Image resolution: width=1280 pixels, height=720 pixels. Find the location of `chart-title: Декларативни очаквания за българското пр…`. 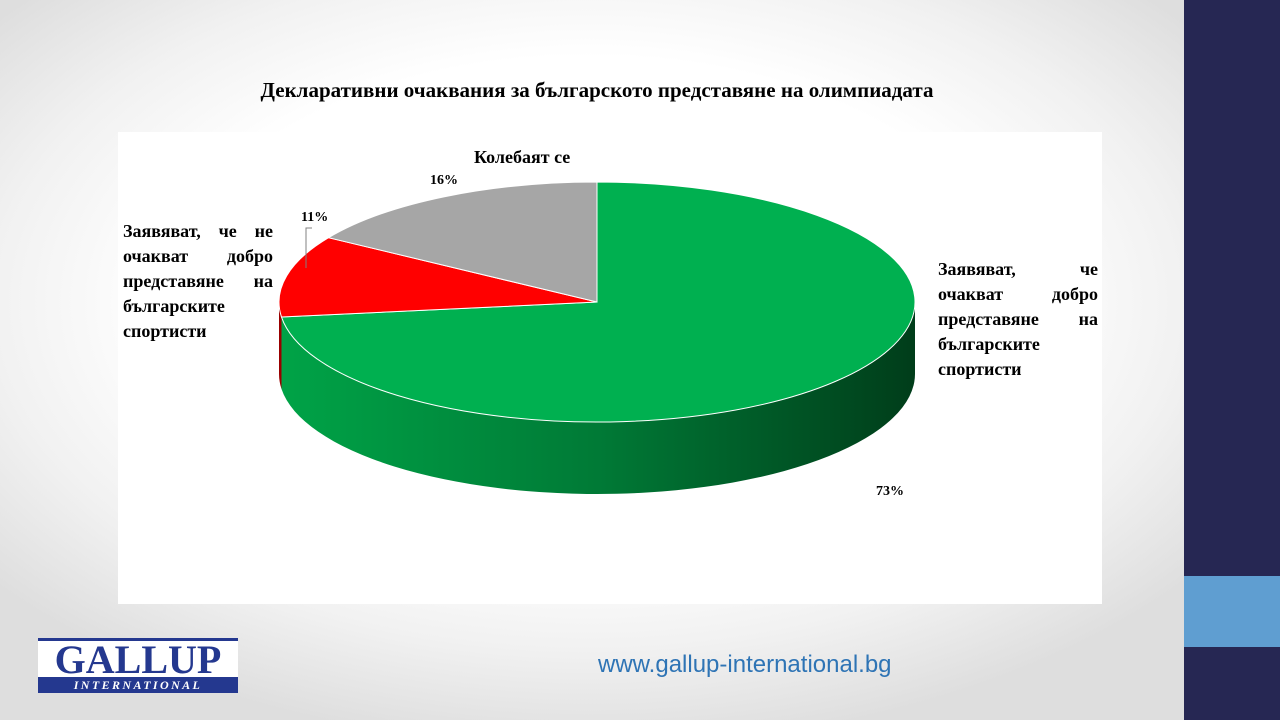

chart-title: Декларативни очаквания за българското пр… is located at coordinates (597, 90).